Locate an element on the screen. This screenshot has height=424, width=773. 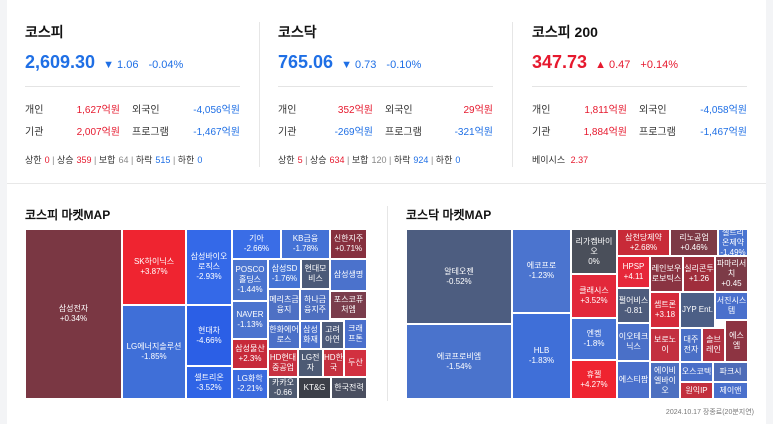
treemap-tile: 기아 -2.66% is located at coordinates (256, 244).